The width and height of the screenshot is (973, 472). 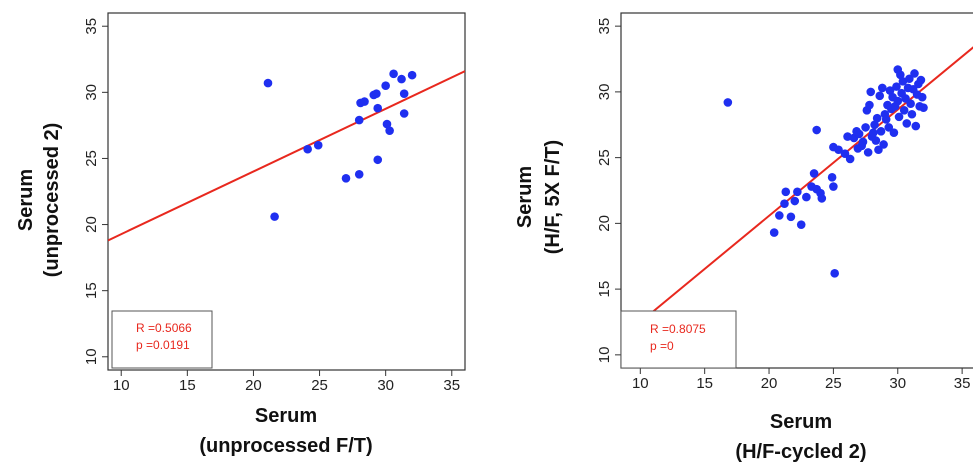 What do you see at coordinates (52, 200) in the screenshot?
I see `y-axis-label: (unprocessed 2)` at bounding box center [52, 200].